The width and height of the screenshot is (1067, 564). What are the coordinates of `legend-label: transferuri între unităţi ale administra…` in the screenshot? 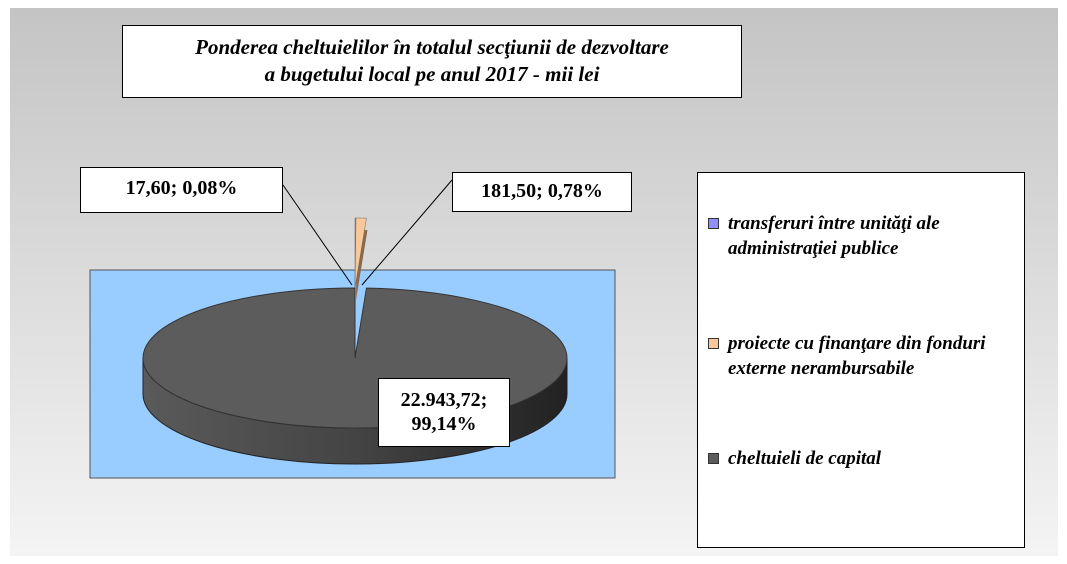 It's located at (834, 236).